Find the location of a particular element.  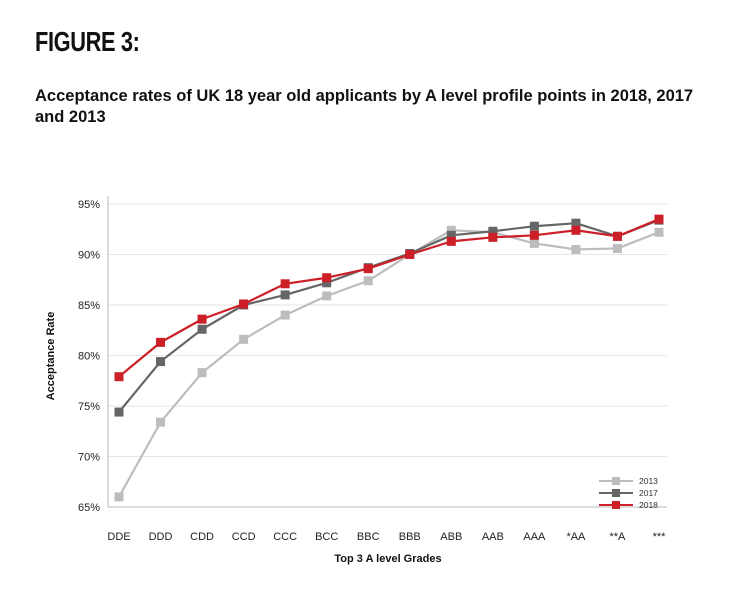

x-axis-title: Top 3 A level Grades is located at coordinates (387, 559).